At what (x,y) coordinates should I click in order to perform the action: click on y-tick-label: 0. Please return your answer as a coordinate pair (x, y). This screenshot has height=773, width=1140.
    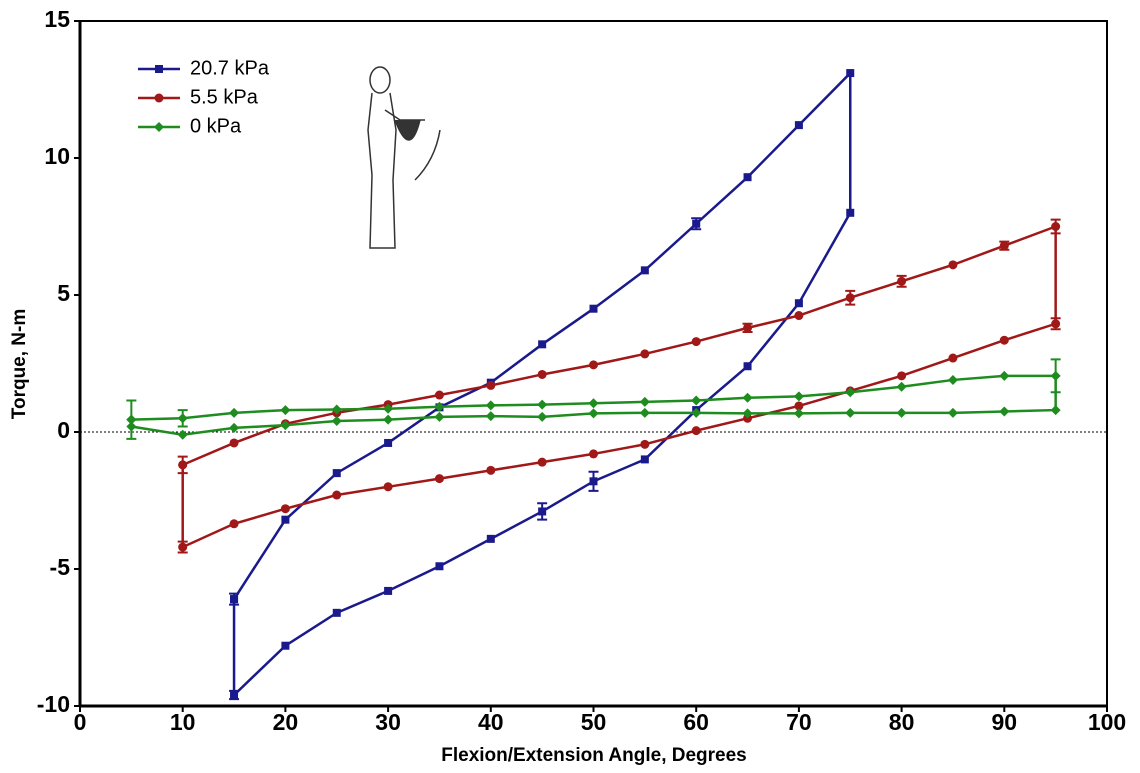
    Looking at the image, I should click on (63, 430).